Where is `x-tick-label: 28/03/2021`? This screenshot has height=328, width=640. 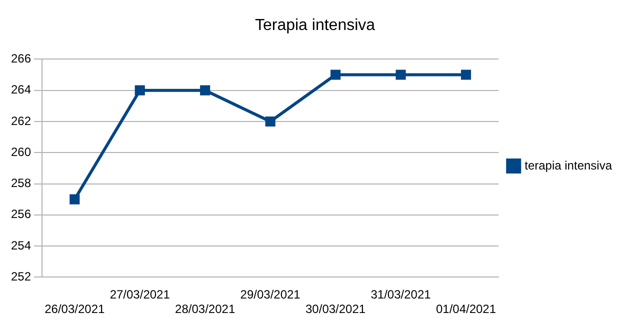 x-tick-label: 28/03/2021 is located at coordinates (205, 309).